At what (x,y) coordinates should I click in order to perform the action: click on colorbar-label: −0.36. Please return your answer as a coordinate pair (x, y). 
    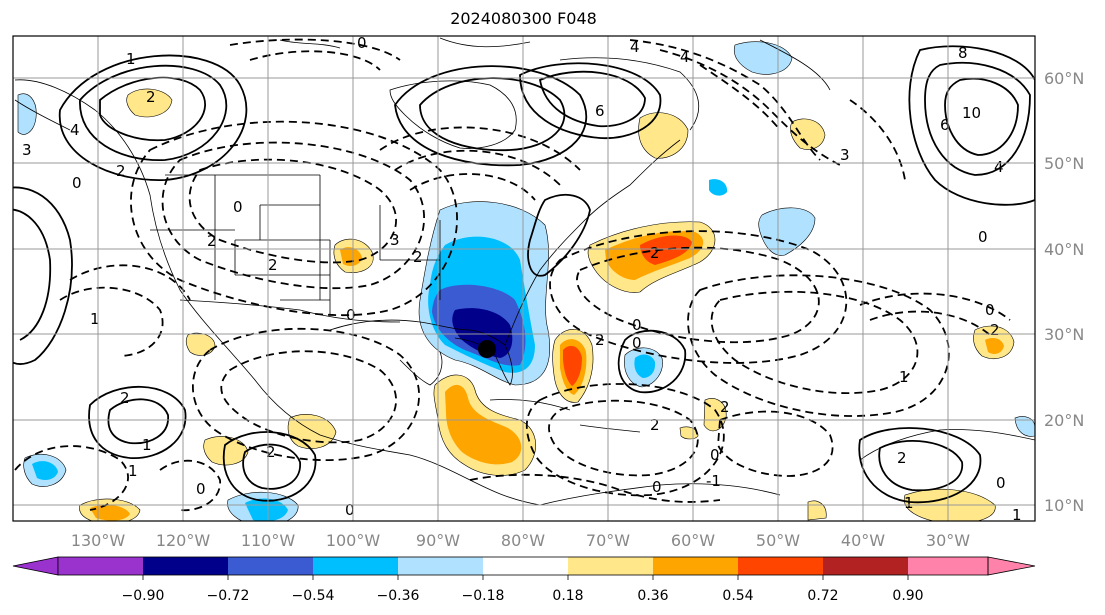
    Looking at the image, I should click on (398, 596).